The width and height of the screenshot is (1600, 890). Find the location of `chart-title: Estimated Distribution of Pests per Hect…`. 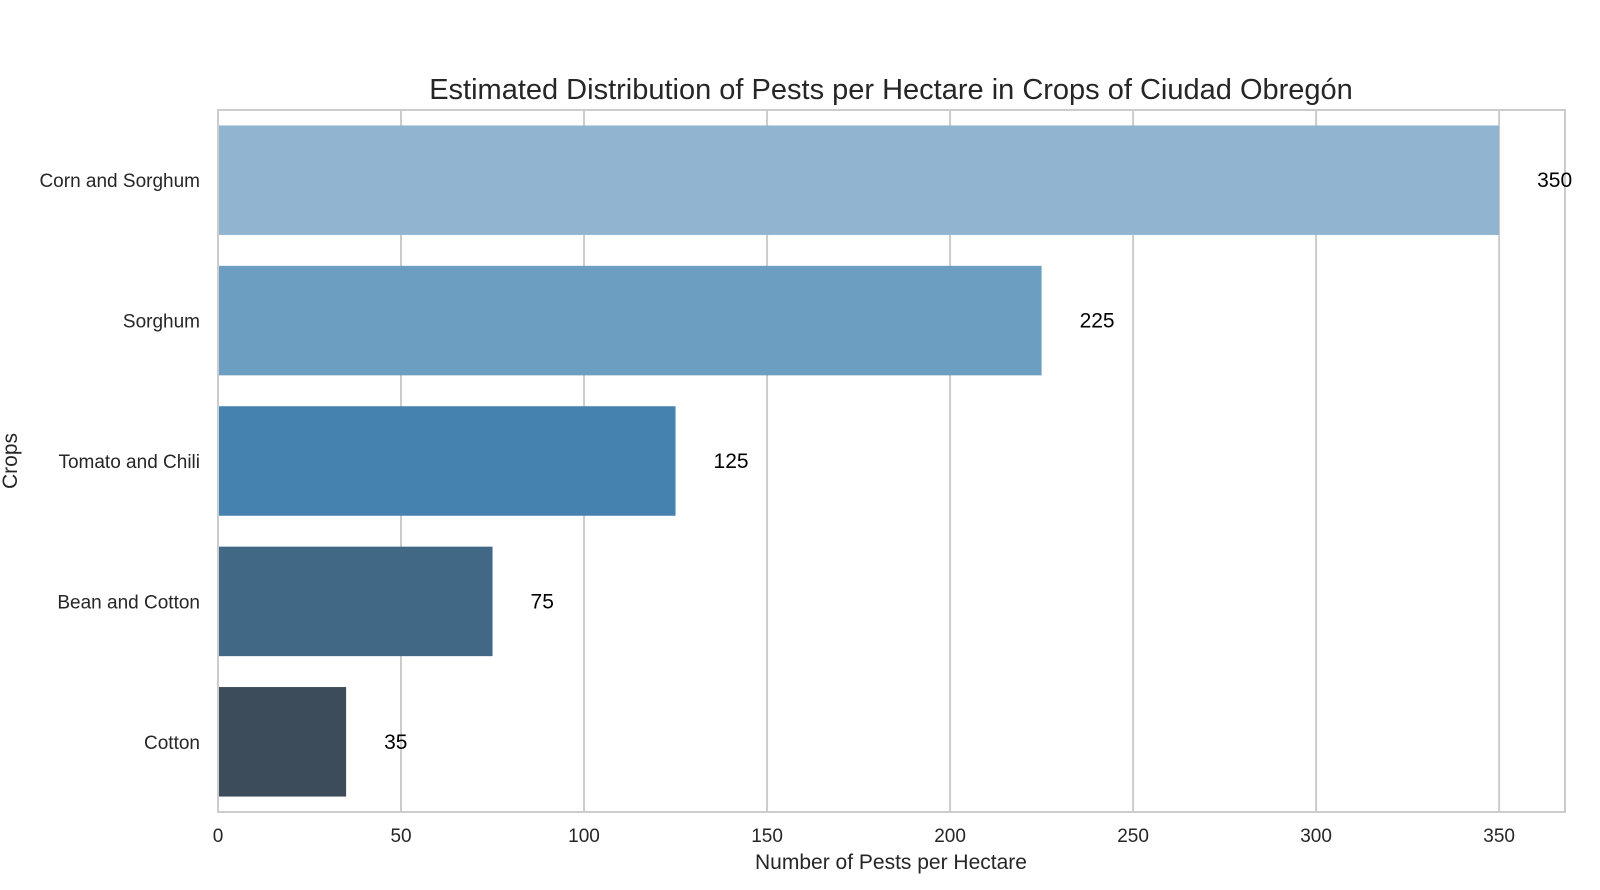

chart-title: Estimated Distribution of Pests per Hect… is located at coordinates (891, 90).